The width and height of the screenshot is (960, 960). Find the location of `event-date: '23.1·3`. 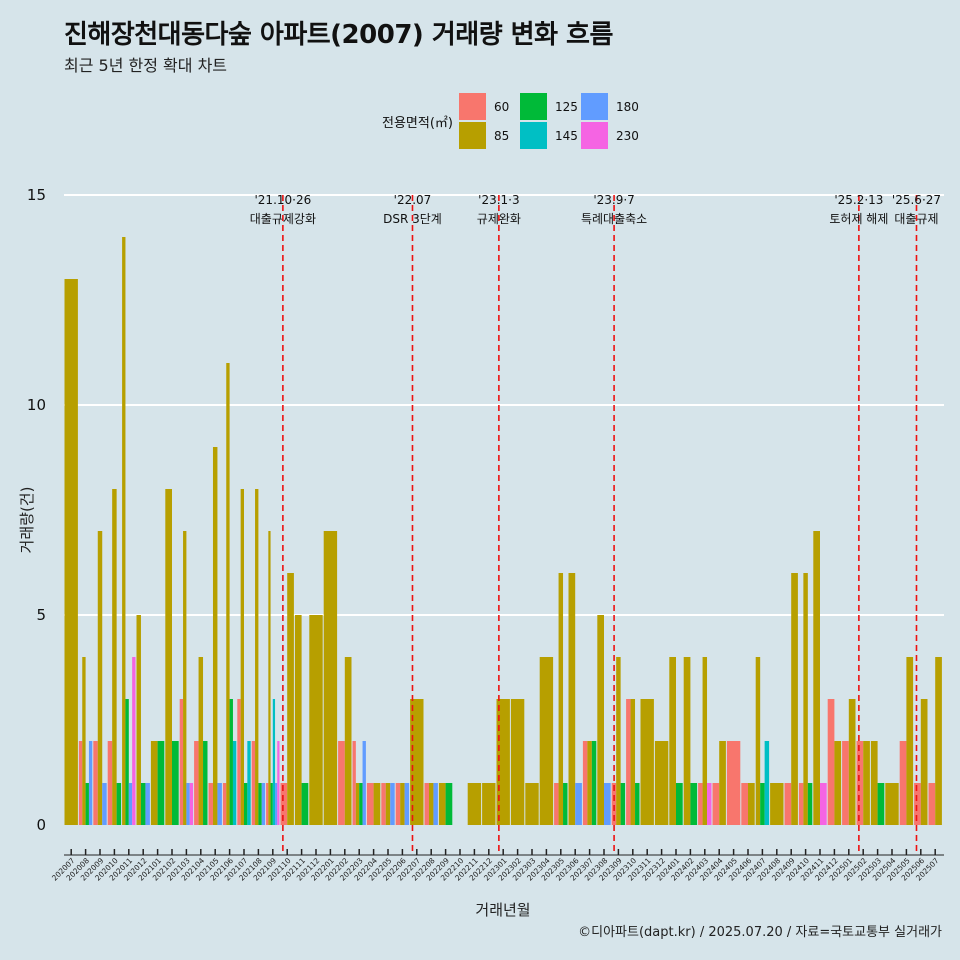

event-date: '23.1·3 is located at coordinates (498, 200).